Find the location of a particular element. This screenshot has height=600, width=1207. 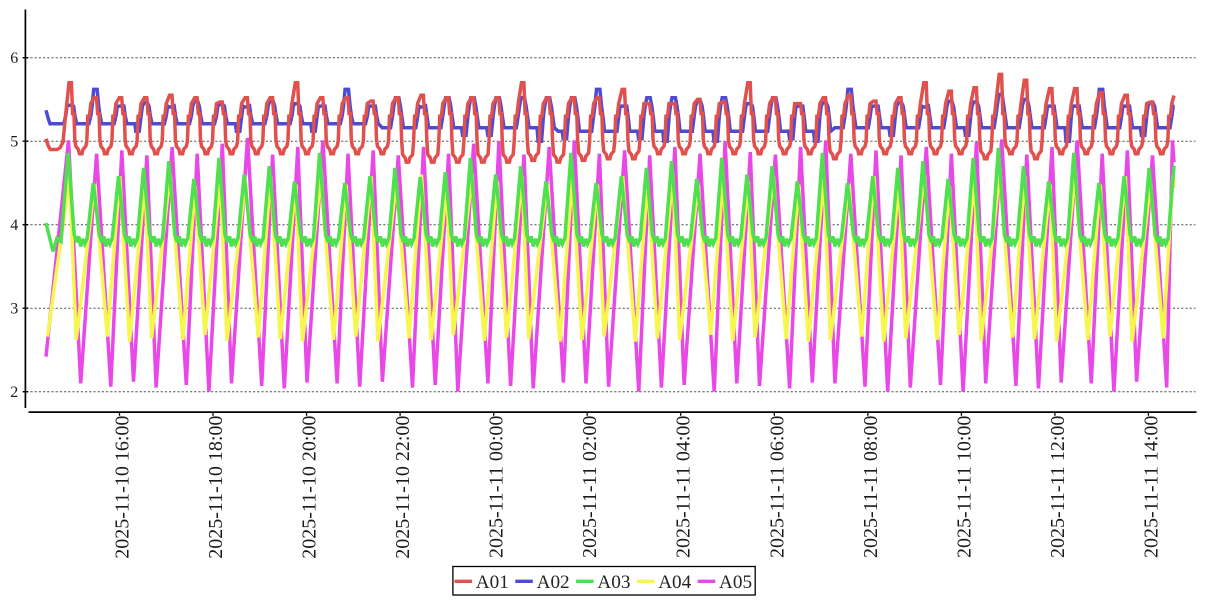

svg-text: A04 is located at coordinates (674, 582).